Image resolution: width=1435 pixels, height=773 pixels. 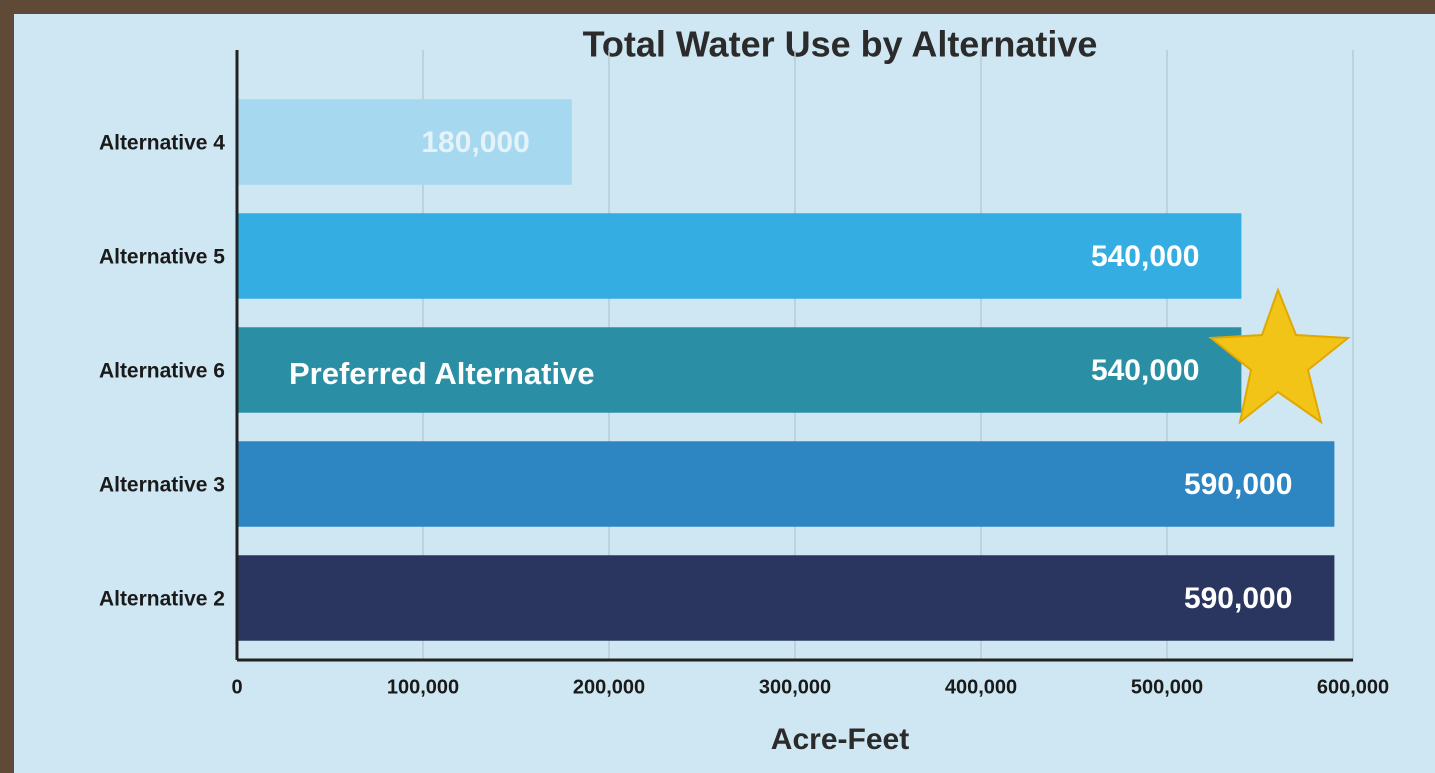 I want to click on x-tick-label: 500,000, so click(x=1167, y=687).